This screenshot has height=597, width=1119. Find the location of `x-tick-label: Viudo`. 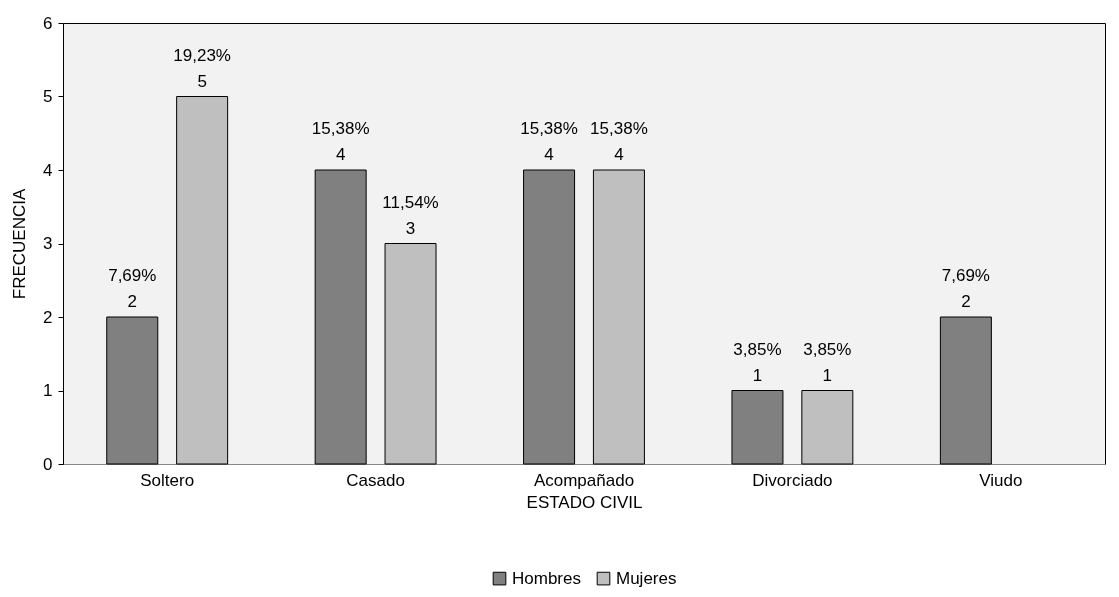

x-tick-label: Viudo is located at coordinates (1001, 480).